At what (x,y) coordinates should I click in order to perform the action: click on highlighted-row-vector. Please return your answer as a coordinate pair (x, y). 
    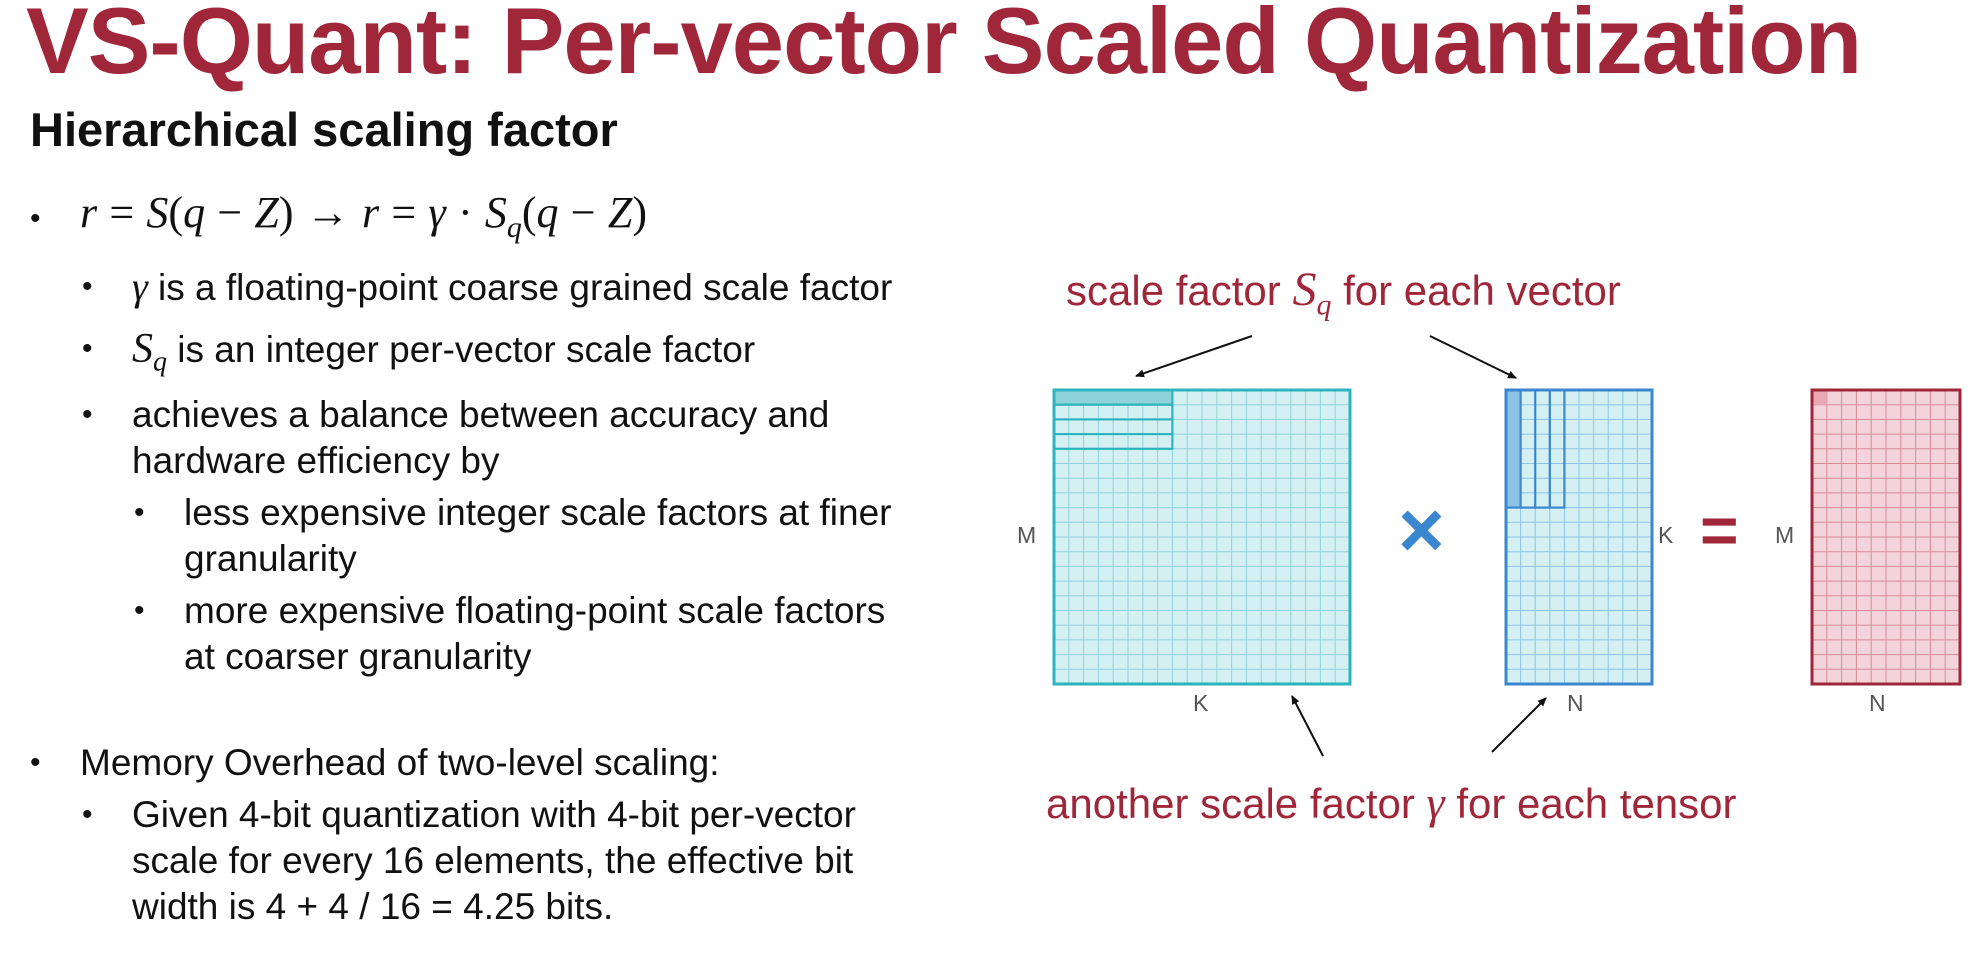
    Looking at the image, I should click on (1113, 397).